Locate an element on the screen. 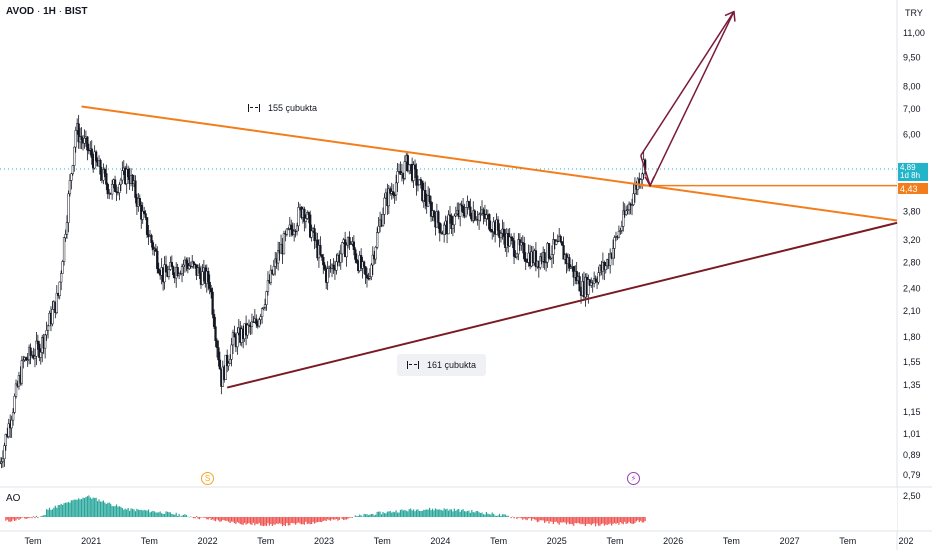 Image resolution: width=932 pixels, height=550 pixels. currency-label: TRY is located at coordinates (914, 13).